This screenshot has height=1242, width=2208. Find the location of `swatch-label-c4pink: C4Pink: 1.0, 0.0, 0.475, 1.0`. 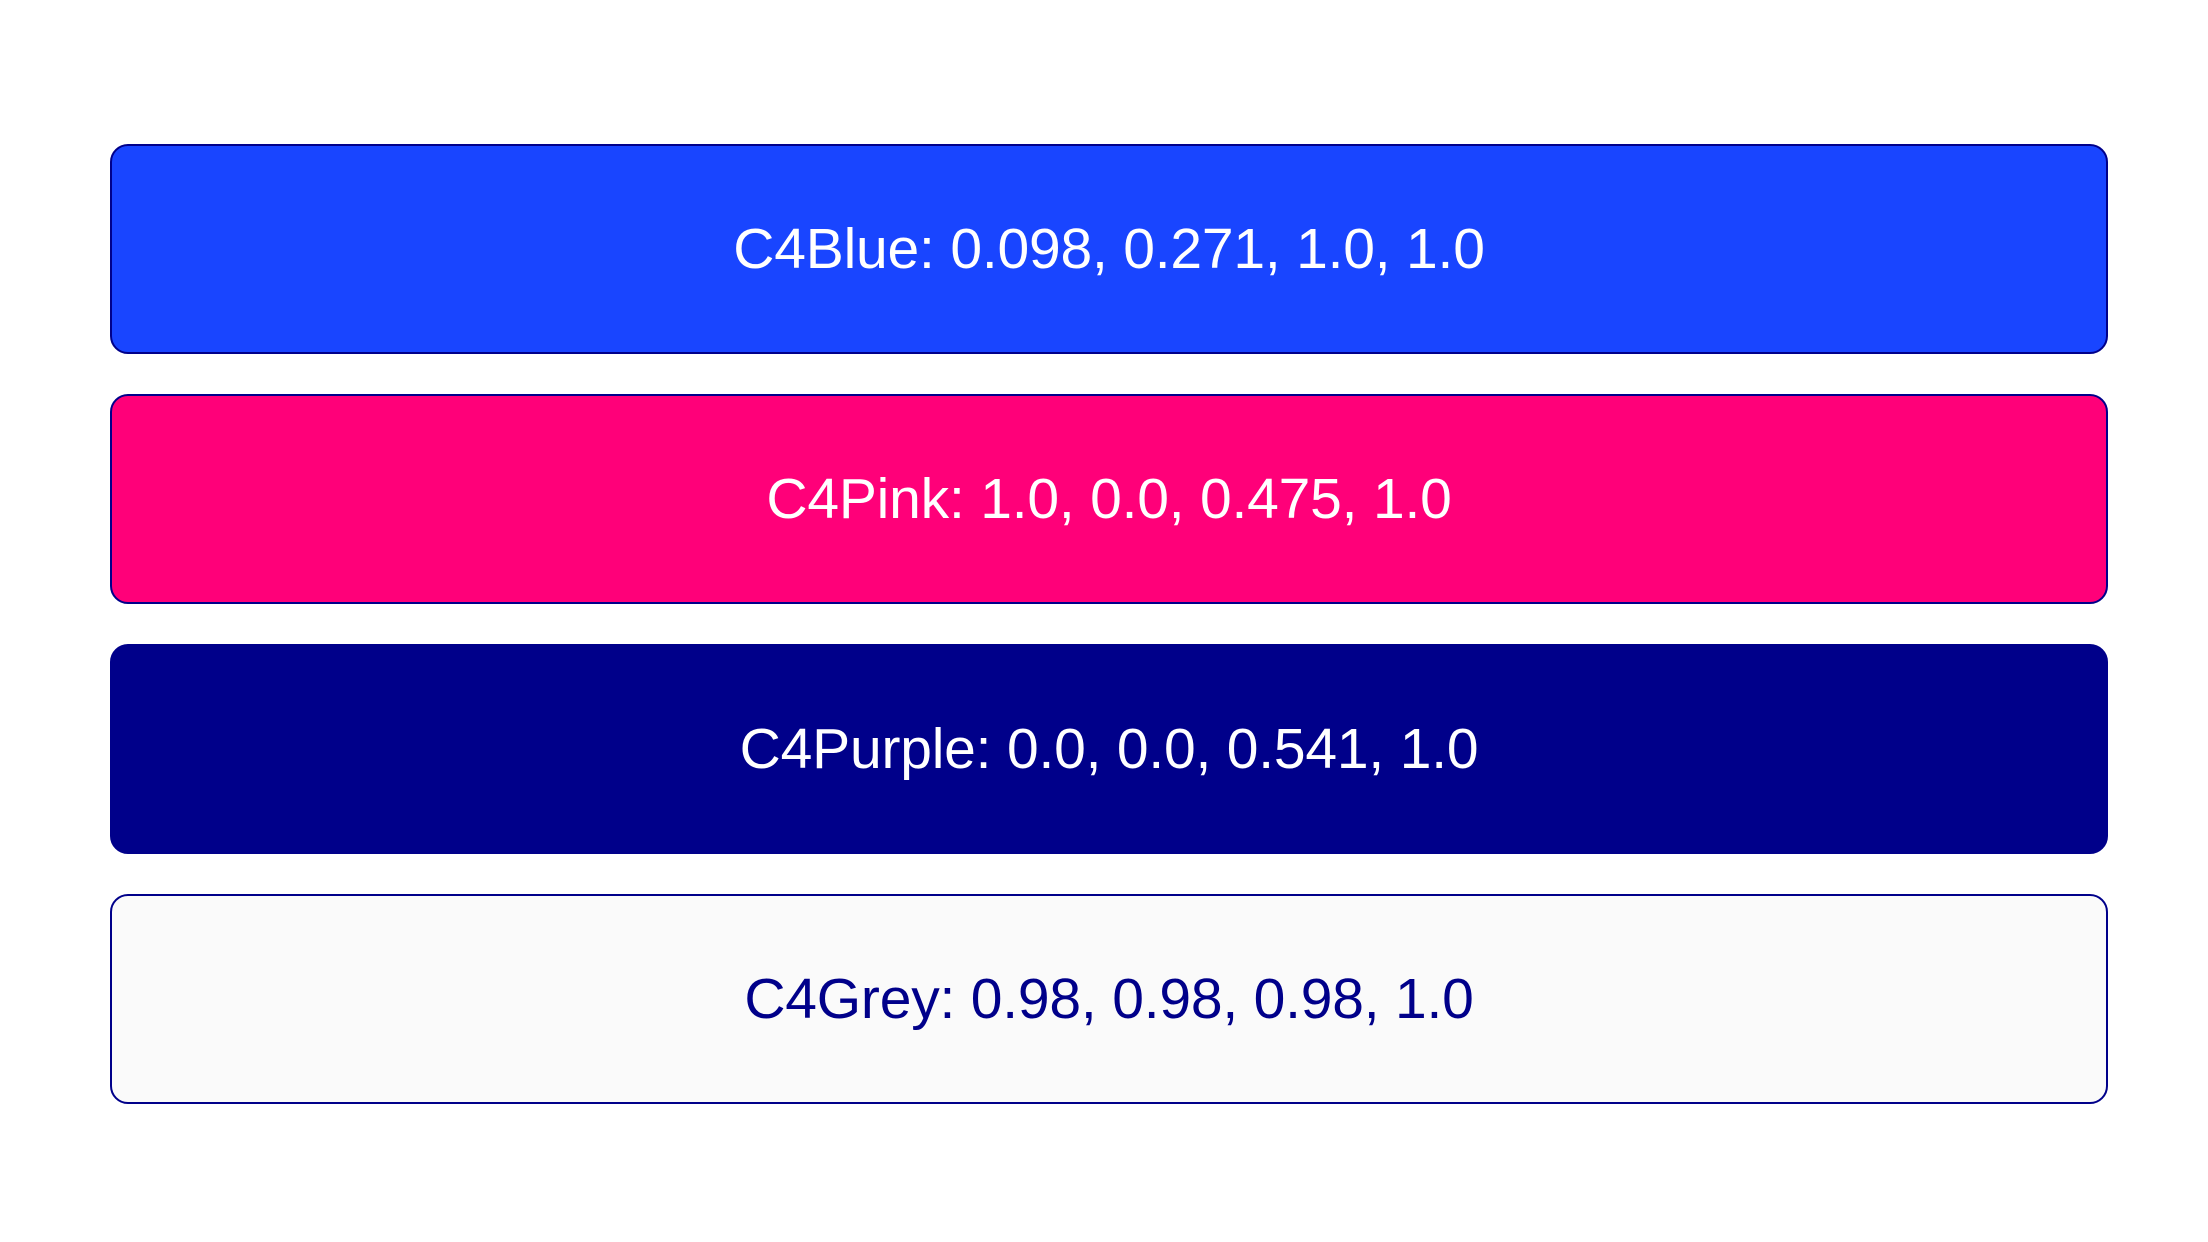

swatch-label-c4pink: C4Pink: 1.0, 0.0, 0.475, 1.0 is located at coordinates (1109, 498).